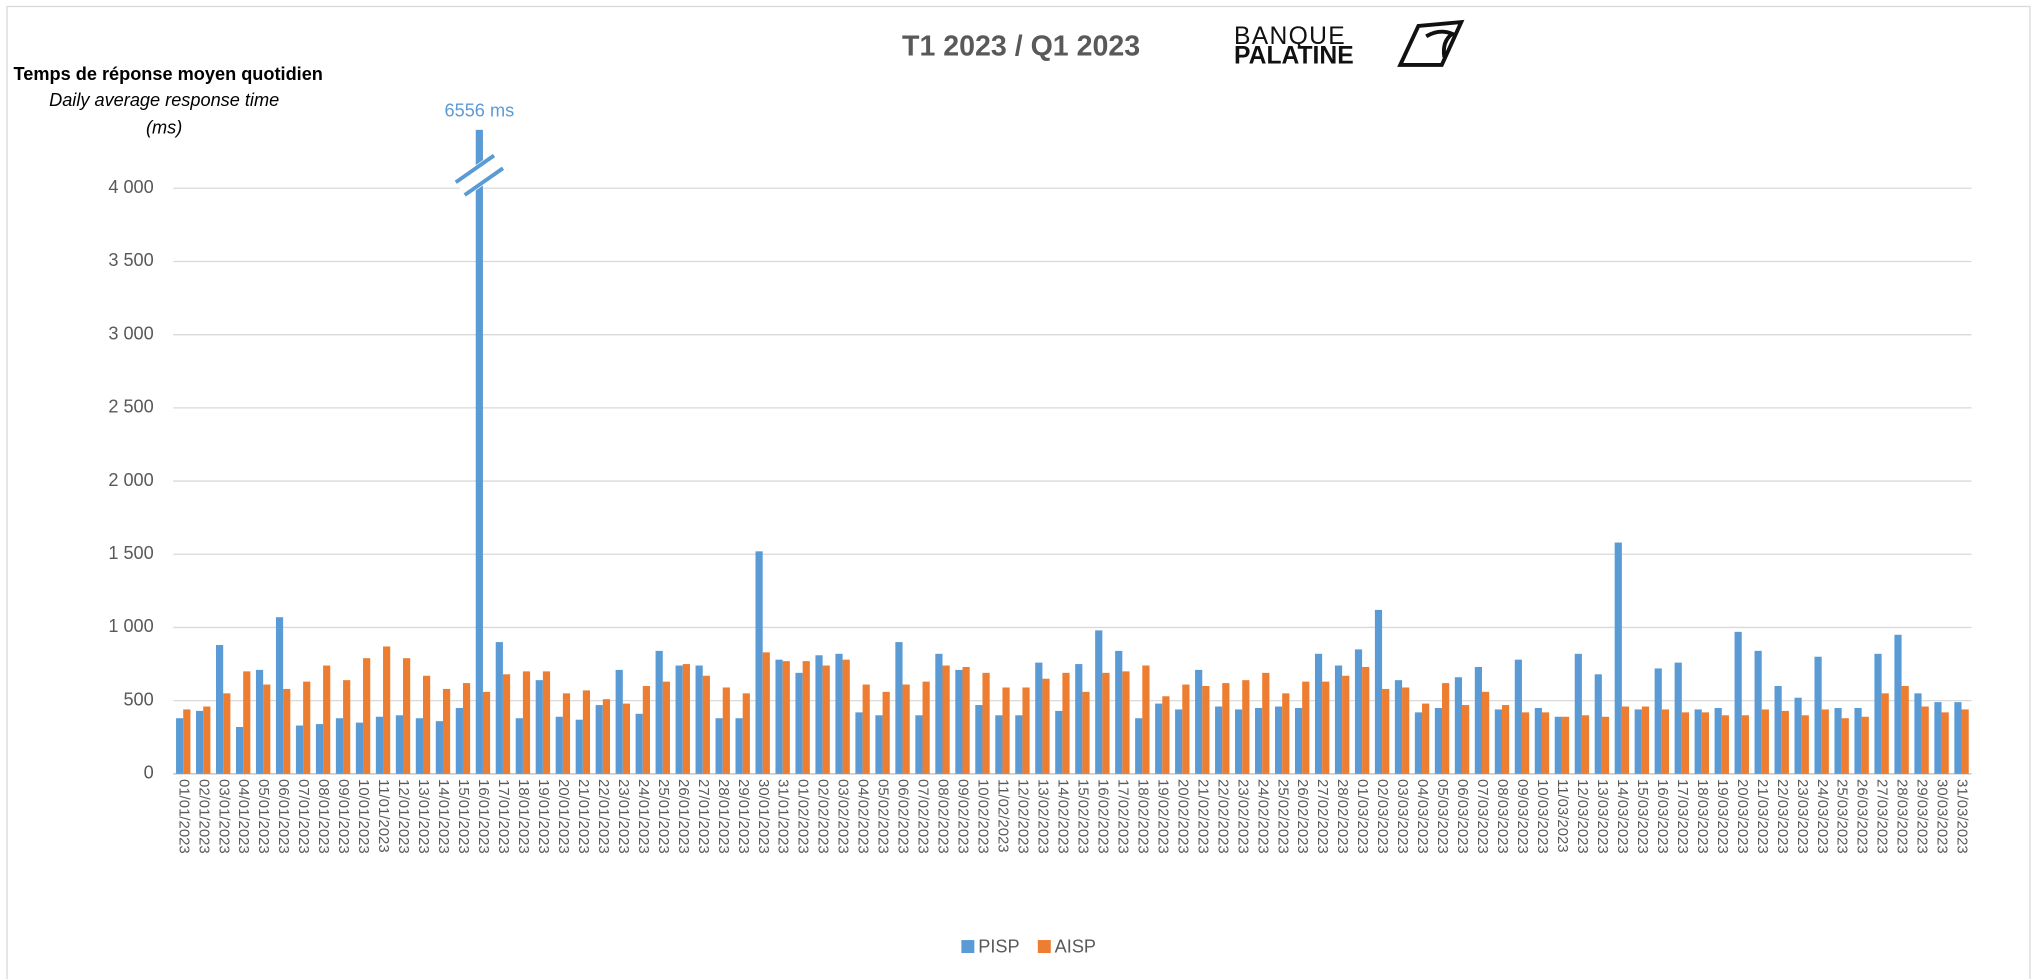 This screenshot has width=2037, height=979. I want to click on x-tick-label: 07/01/2023, so click(303, 816).